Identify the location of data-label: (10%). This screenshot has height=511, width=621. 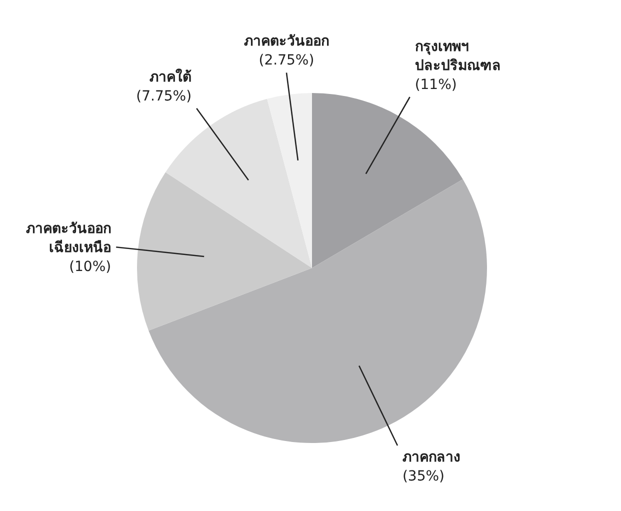
(90, 267).